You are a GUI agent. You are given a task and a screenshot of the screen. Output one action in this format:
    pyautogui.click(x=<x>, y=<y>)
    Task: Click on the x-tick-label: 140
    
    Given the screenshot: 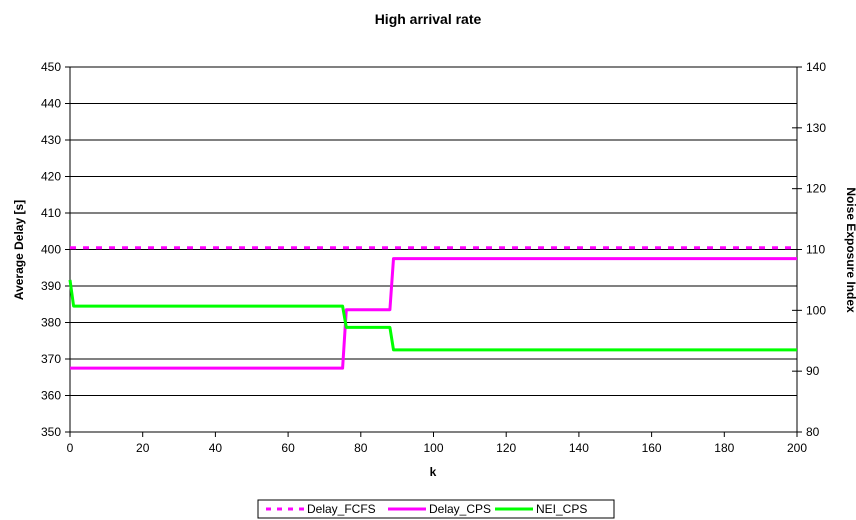 What is the action you would take?
    pyautogui.click(x=579, y=448)
    